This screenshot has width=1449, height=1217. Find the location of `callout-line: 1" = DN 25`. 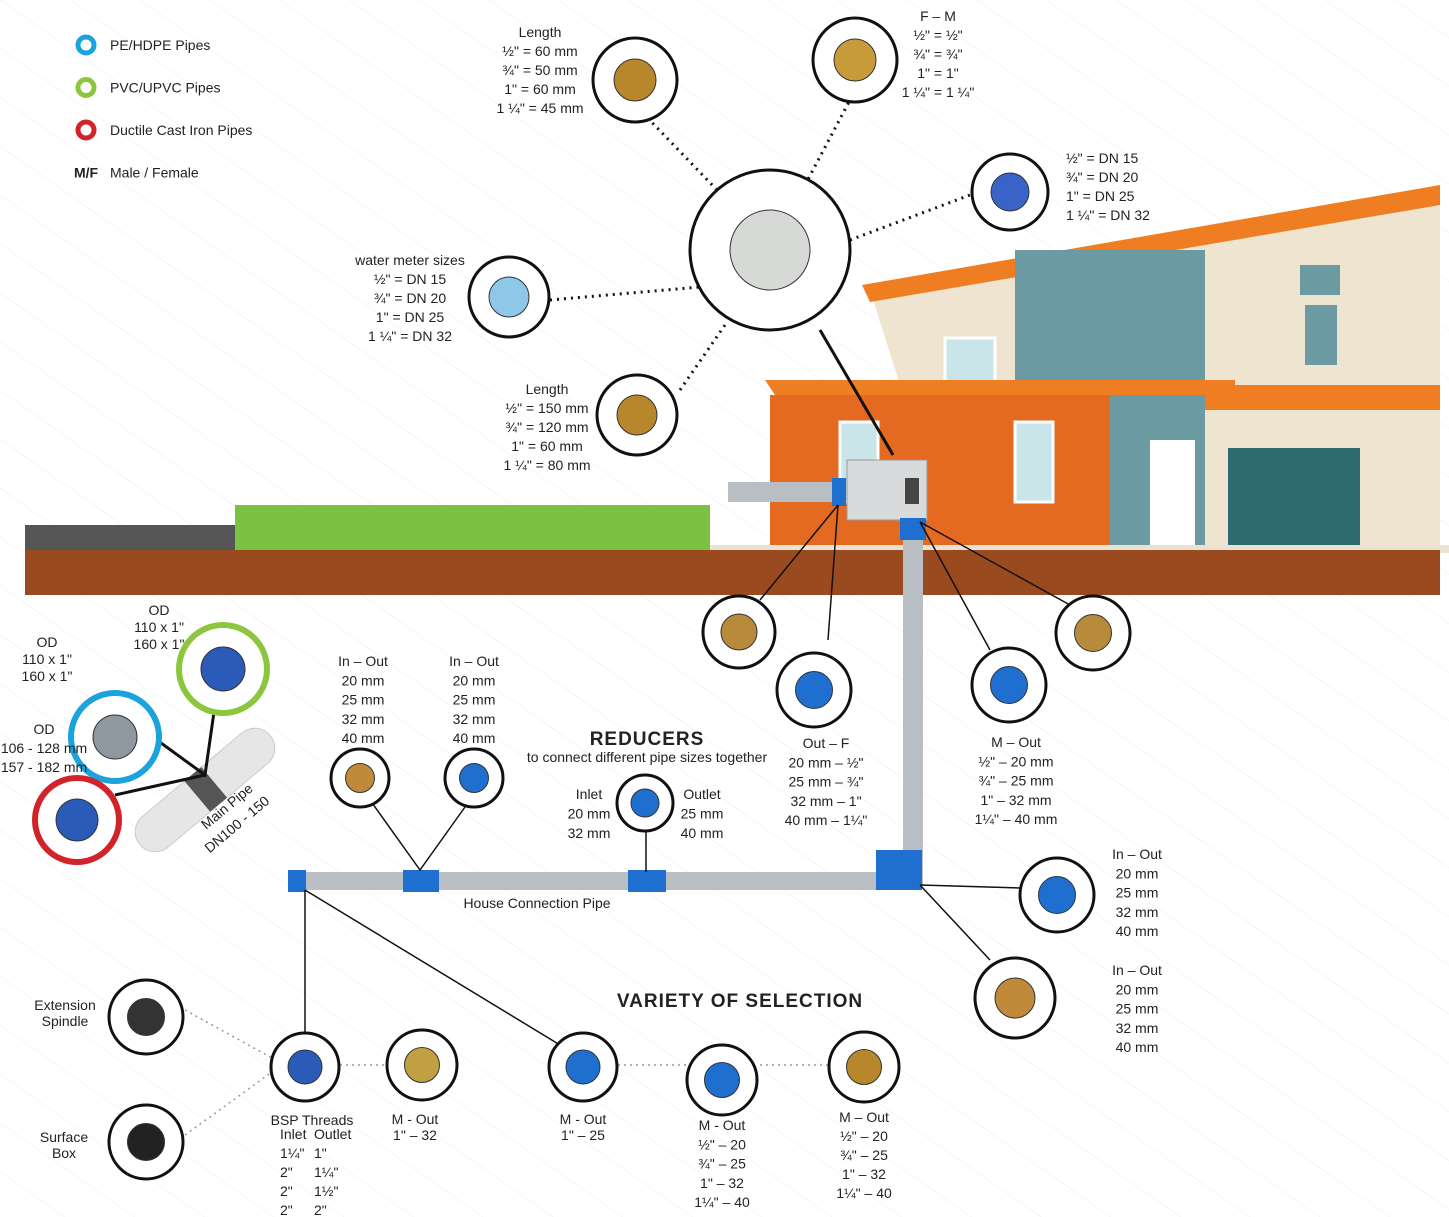

callout-line: 1" = DN 25 is located at coordinates (1100, 196).